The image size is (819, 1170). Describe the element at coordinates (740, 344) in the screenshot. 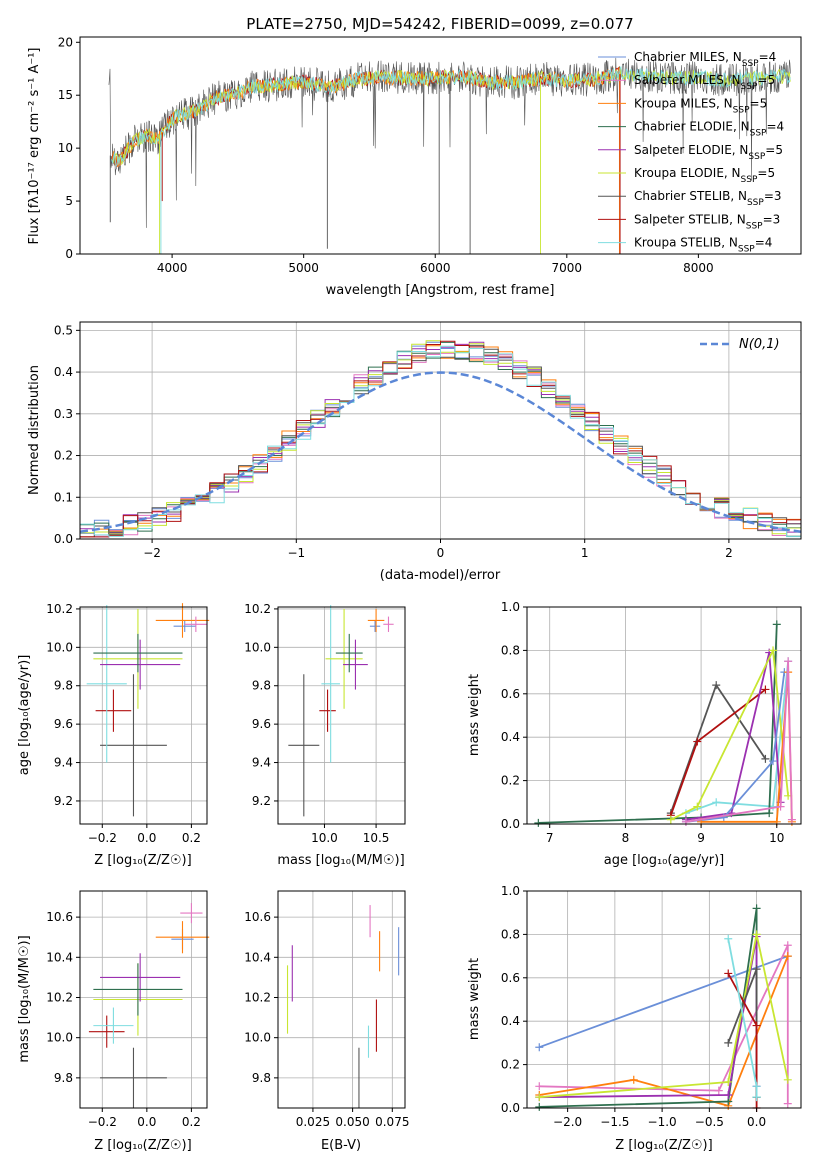

I see `histogram-legend: N(0,1)` at that location.